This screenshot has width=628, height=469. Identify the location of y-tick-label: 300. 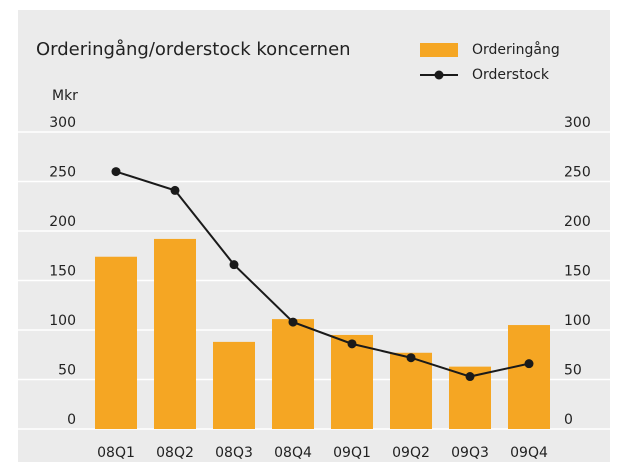
(62, 123).